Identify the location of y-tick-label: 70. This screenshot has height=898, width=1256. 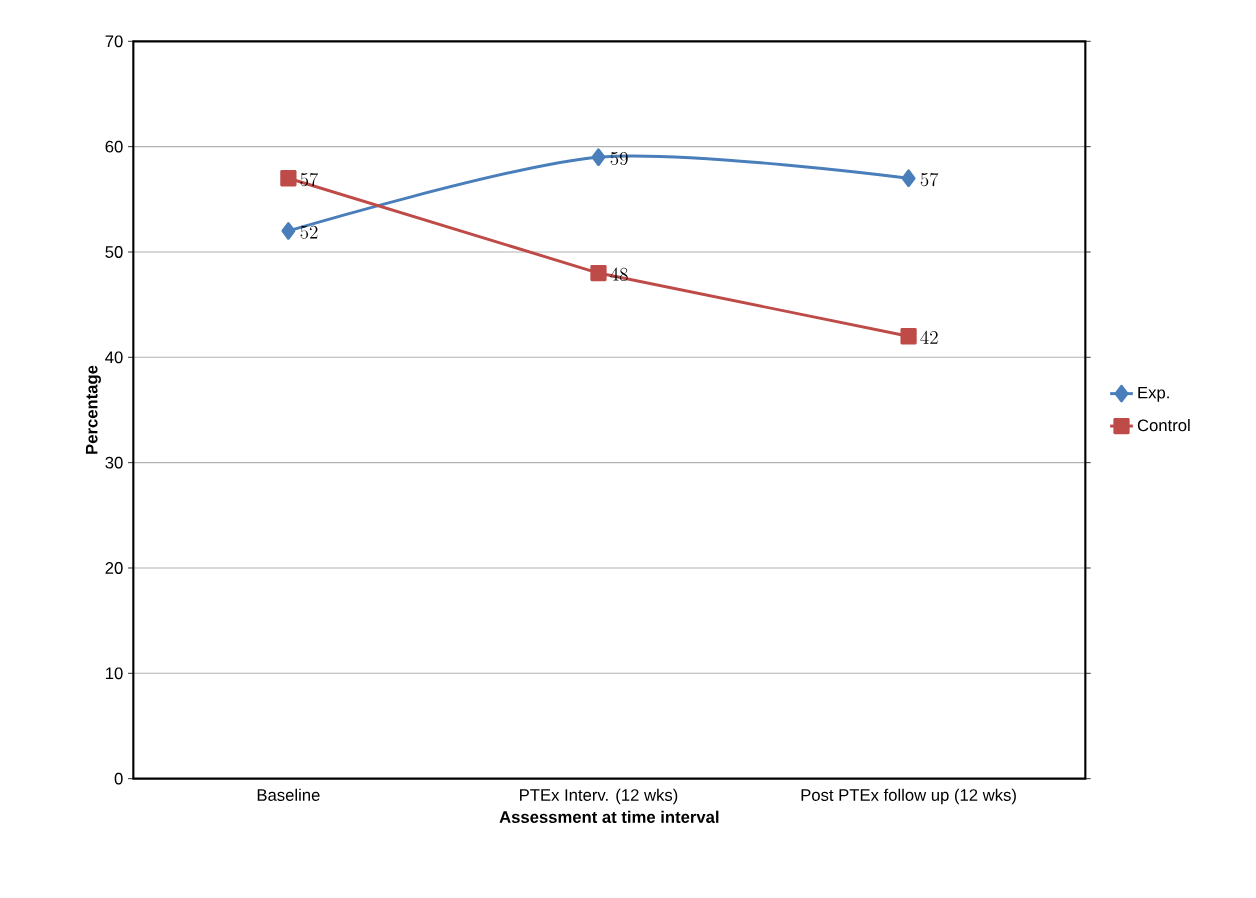
(114, 41).